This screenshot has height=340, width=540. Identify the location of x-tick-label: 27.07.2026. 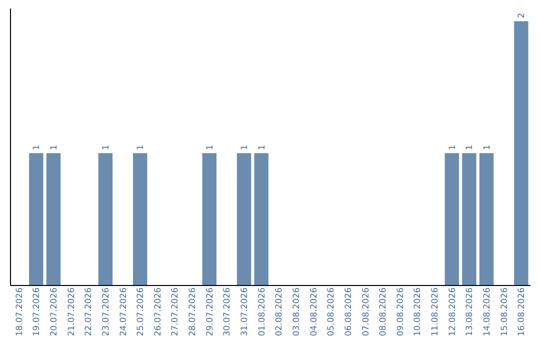
(175, 312).